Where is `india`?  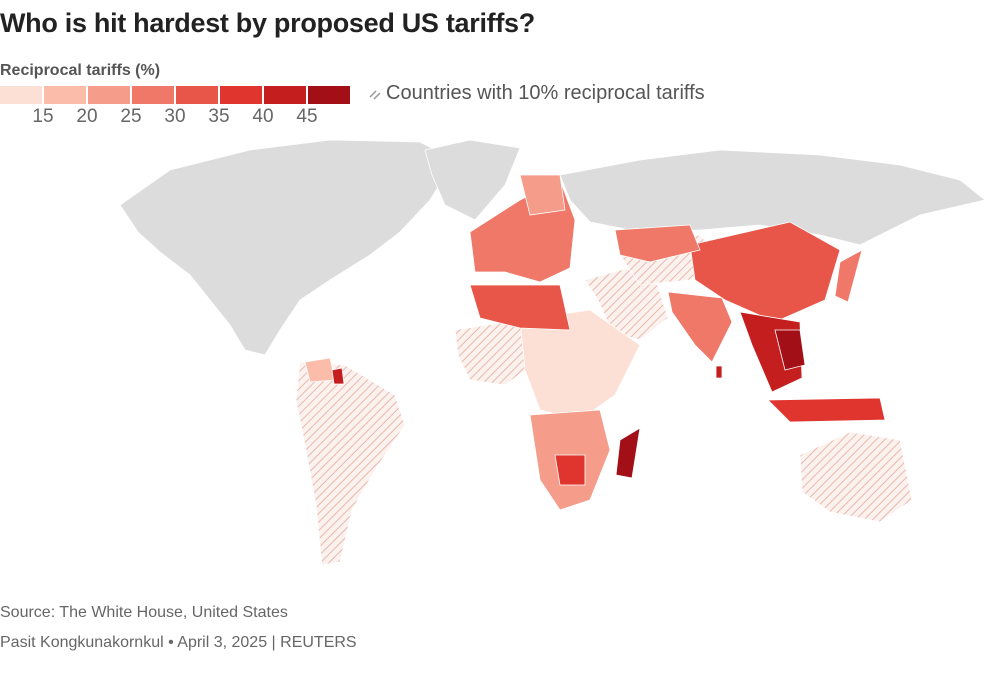 india is located at coordinates (700, 327).